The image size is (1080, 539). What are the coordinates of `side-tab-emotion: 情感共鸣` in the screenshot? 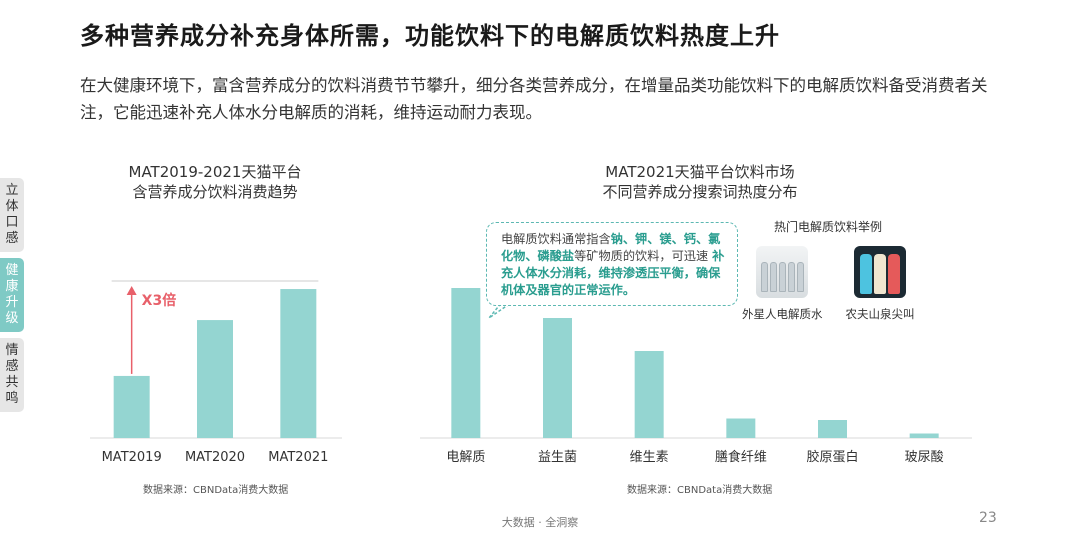 It's located at (12, 375).